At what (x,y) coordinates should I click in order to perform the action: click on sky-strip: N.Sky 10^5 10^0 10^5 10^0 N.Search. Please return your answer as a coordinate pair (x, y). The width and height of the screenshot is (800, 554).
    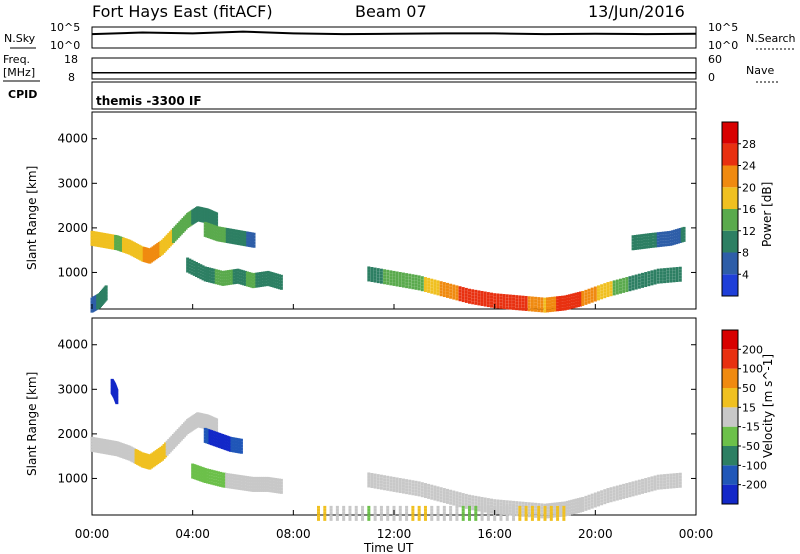
    Looking at the image, I should click on (400, 36).